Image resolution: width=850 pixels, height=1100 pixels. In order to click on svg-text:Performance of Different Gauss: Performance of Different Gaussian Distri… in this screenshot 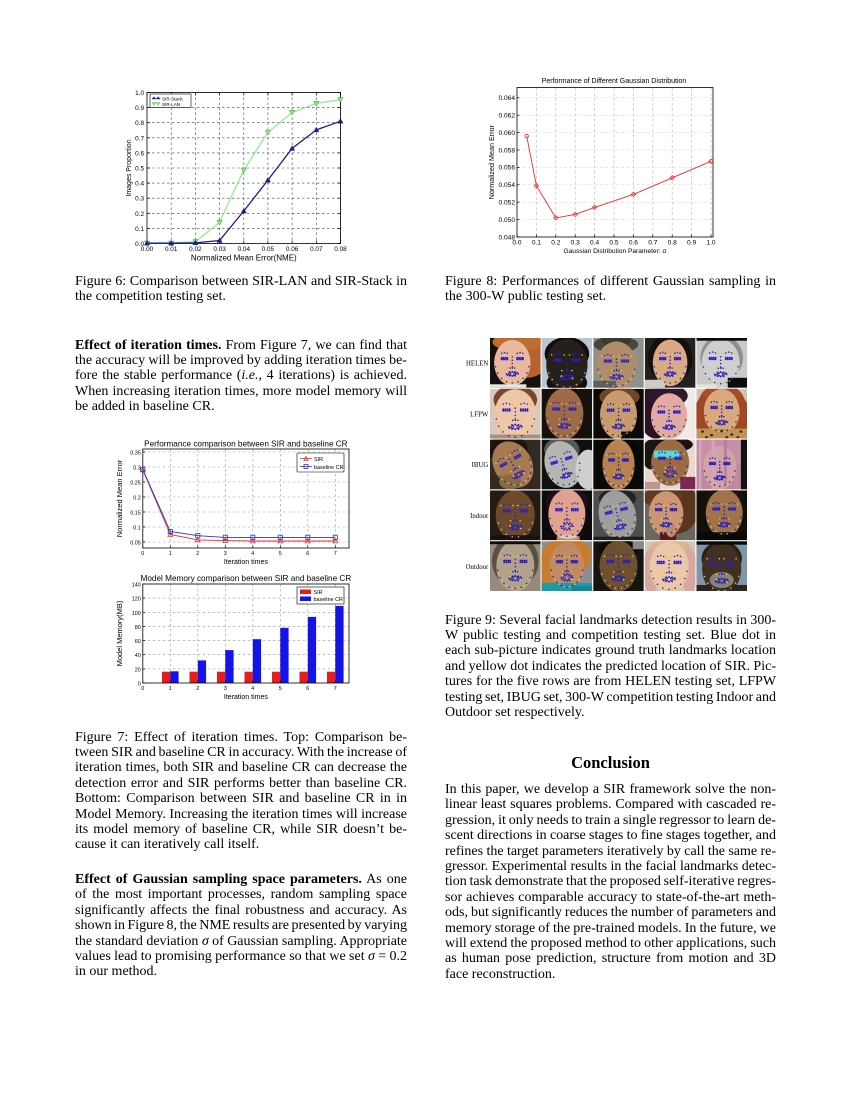, I will do `click(614, 81)`.